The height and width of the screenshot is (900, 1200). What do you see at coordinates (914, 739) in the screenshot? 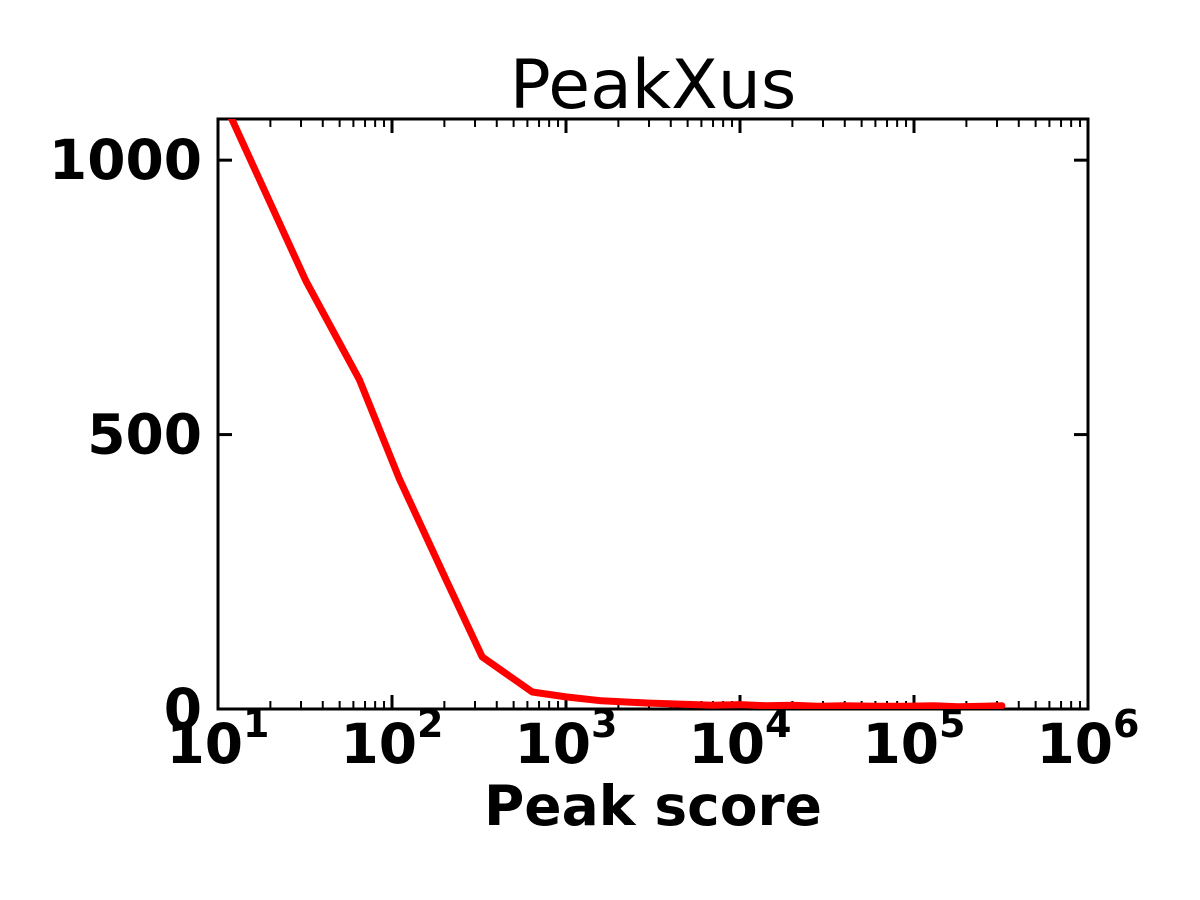
I see `x-tick-label-1e5: 10⁵` at bounding box center [914, 739].